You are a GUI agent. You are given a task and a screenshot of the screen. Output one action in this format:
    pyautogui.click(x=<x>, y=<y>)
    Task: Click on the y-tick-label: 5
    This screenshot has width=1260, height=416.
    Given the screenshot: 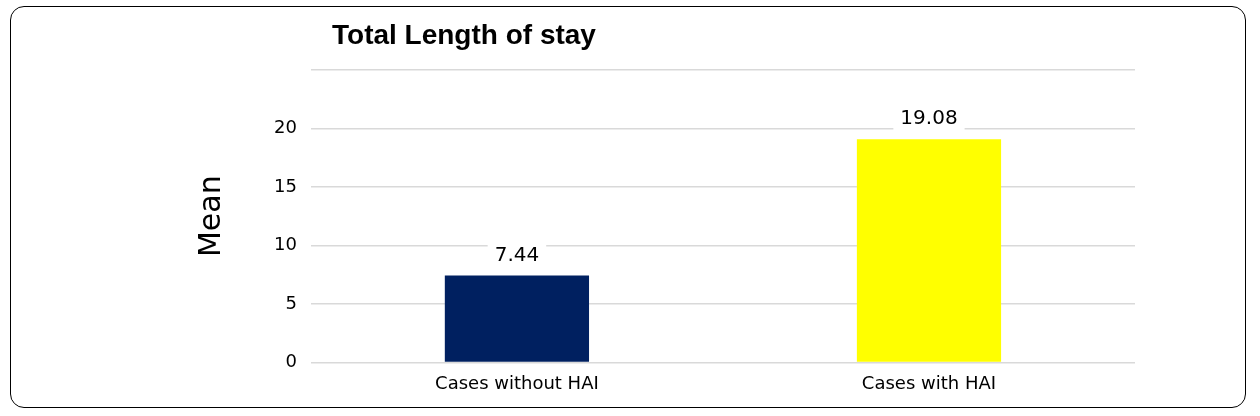 What is the action you would take?
    pyautogui.click(x=291, y=302)
    